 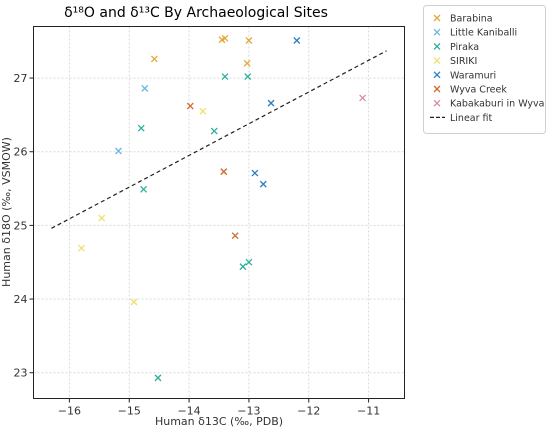 I want to click on legend-entry: Linear fit, so click(x=461, y=118).